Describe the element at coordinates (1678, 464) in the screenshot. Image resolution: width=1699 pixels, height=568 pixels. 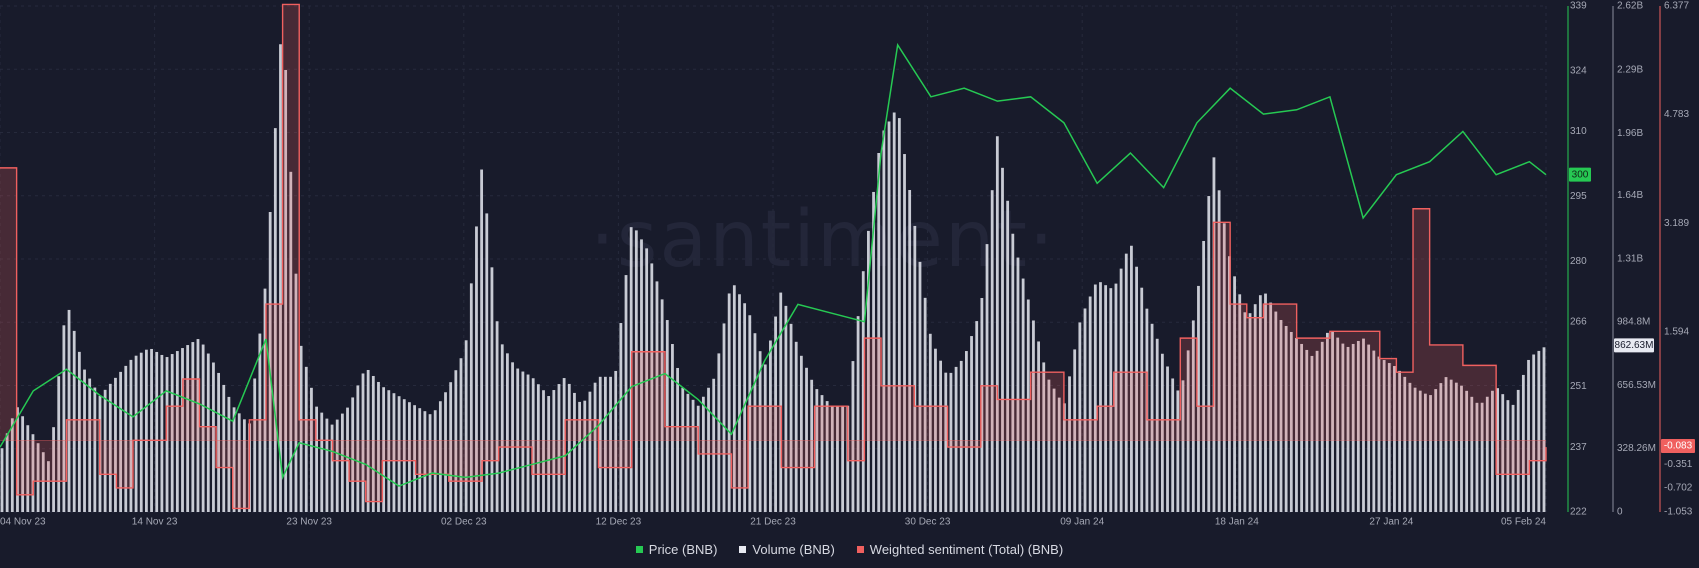
I see `sentiment-tick-label: -0.351` at that location.